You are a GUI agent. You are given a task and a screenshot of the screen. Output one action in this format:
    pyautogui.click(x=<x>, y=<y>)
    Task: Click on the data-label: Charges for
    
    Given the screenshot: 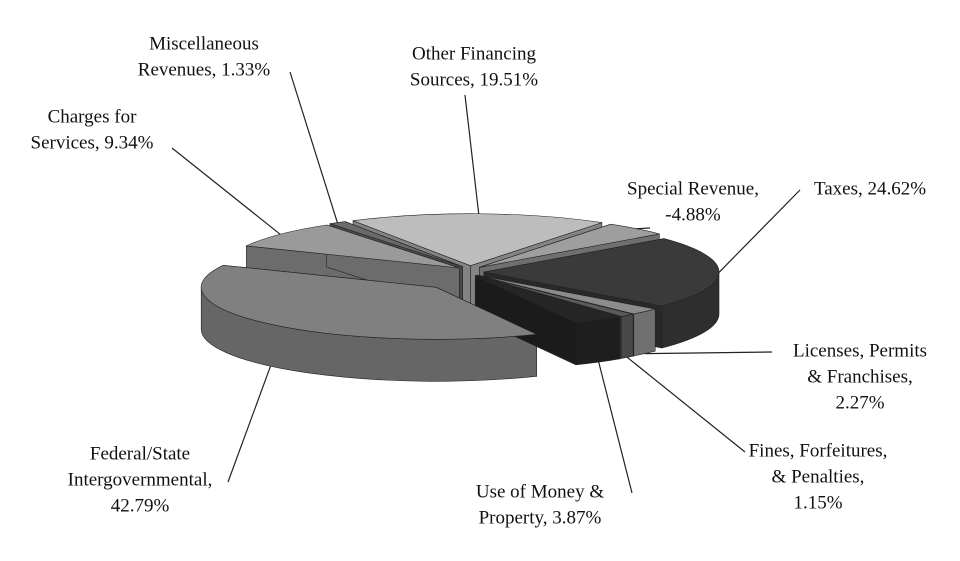 What is the action you would take?
    pyautogui.click(x=92, y=116)
    